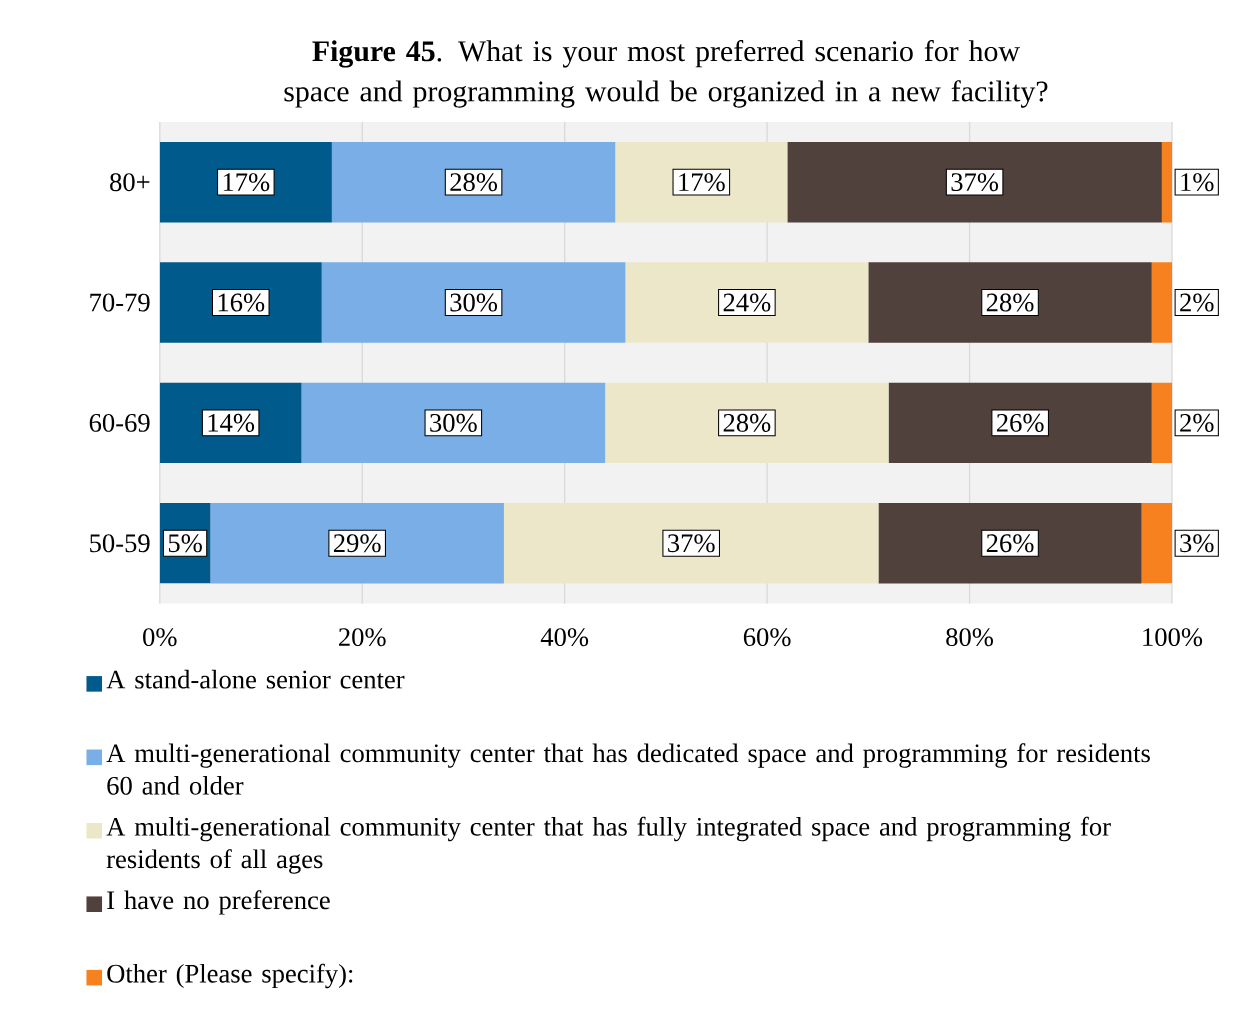  I want to click on data-label: 24%, so click(747, 302).